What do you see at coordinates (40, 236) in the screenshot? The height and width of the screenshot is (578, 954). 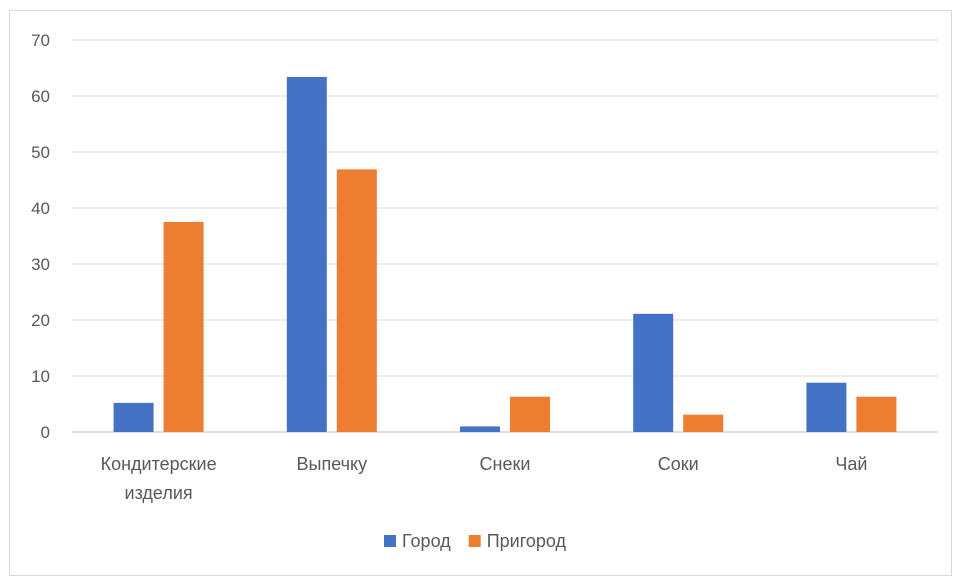 I see `y-axis-tick-labels: 0 10 20 30 40 50 60 70` at bounding box center [40, 236].